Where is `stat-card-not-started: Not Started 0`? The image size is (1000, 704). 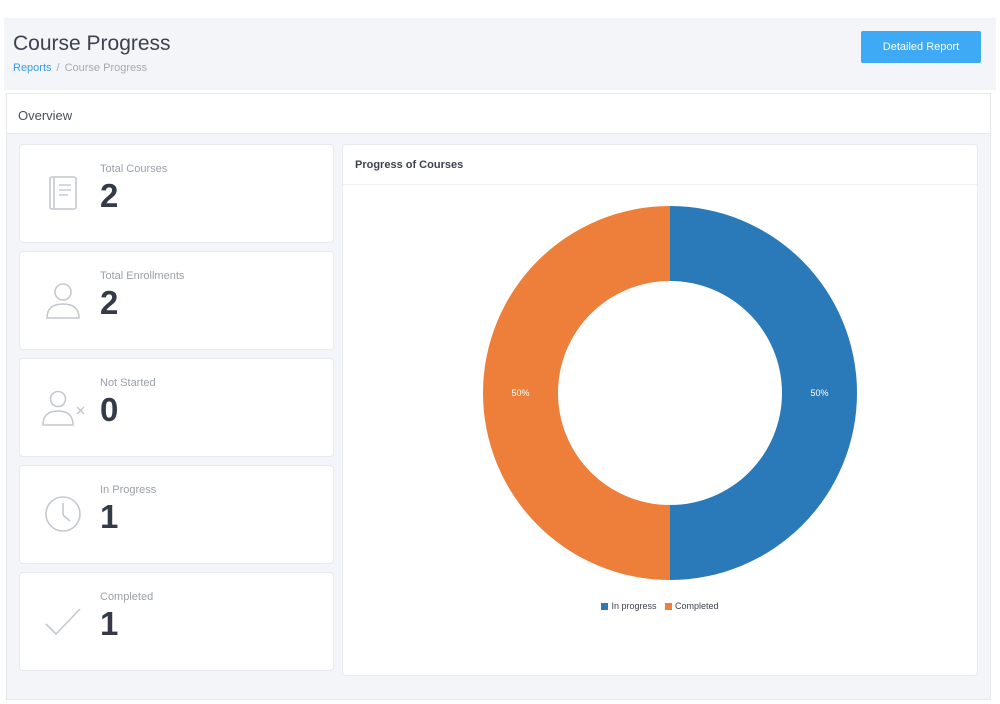 stat-card-not-started: Not Started 0 is located at coordinates (176, 407).